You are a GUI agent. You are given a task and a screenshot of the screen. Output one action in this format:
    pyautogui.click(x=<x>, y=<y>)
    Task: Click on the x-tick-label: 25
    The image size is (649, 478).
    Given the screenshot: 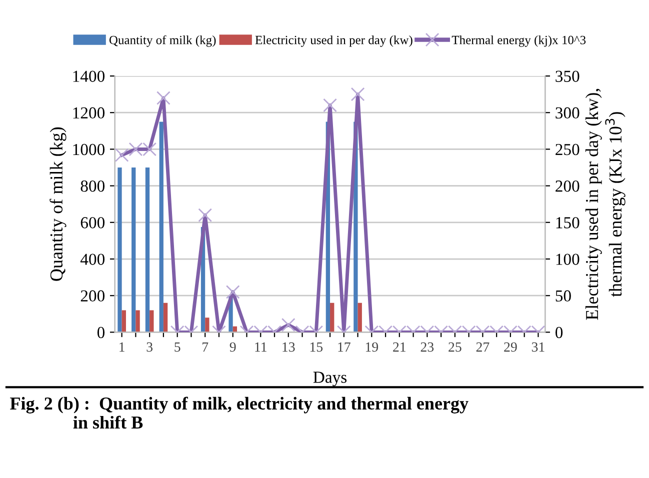 What is the action you would take?
    pyautogui.click(x=455, y=347)
    